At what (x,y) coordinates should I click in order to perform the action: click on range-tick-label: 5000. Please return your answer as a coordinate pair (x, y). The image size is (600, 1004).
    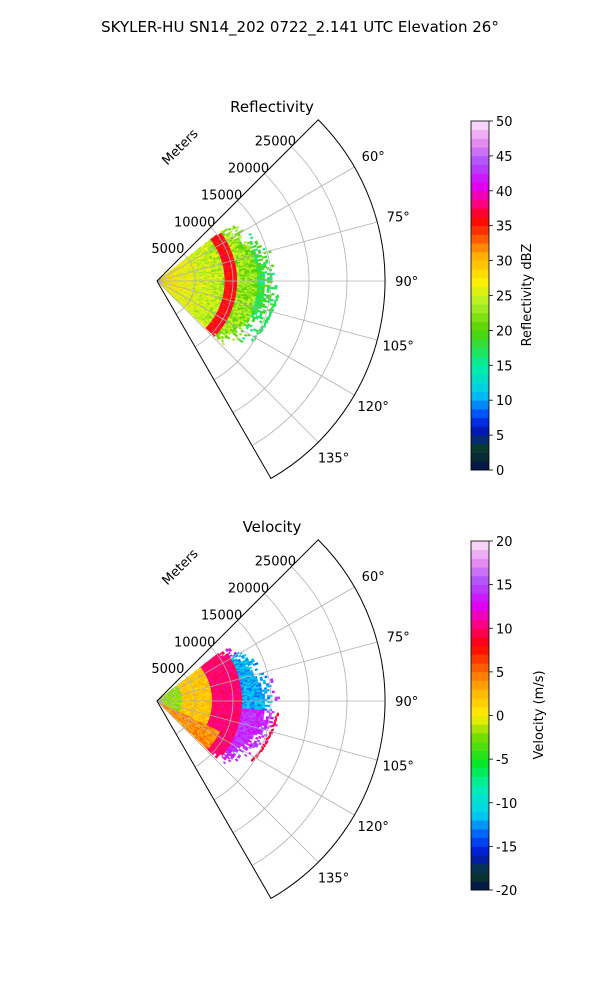
    Looking at the image, I should click on (167, 249).